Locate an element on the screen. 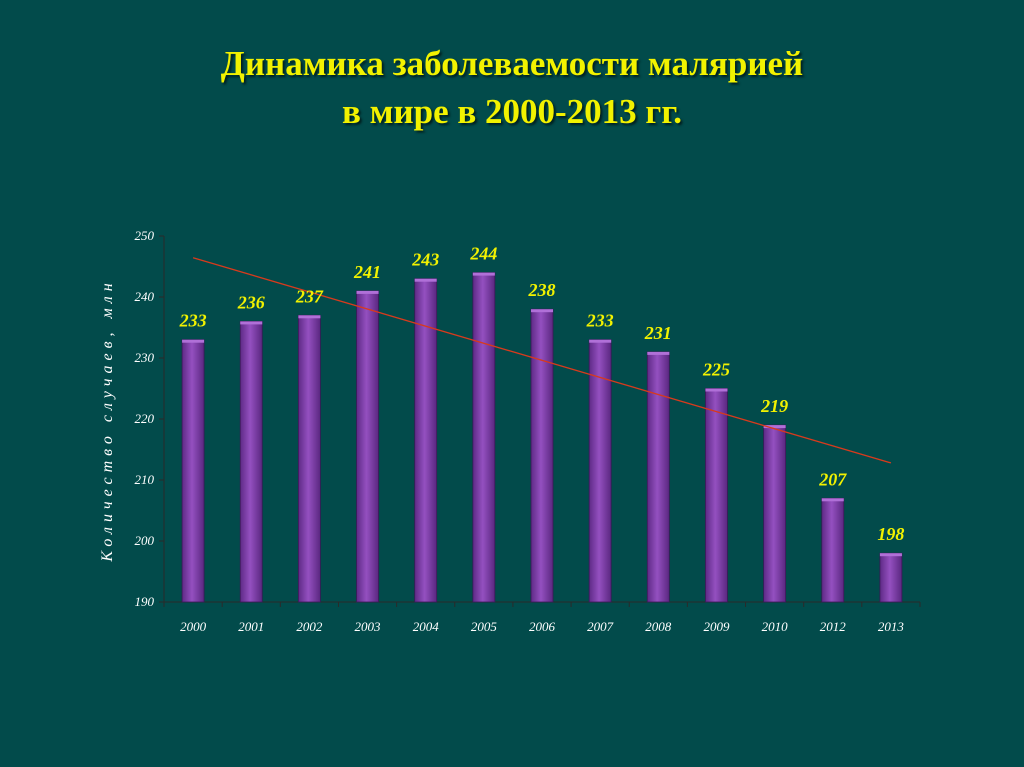 The image size is (1024, 767). bar-2005 is located at coordinates (484, 437).